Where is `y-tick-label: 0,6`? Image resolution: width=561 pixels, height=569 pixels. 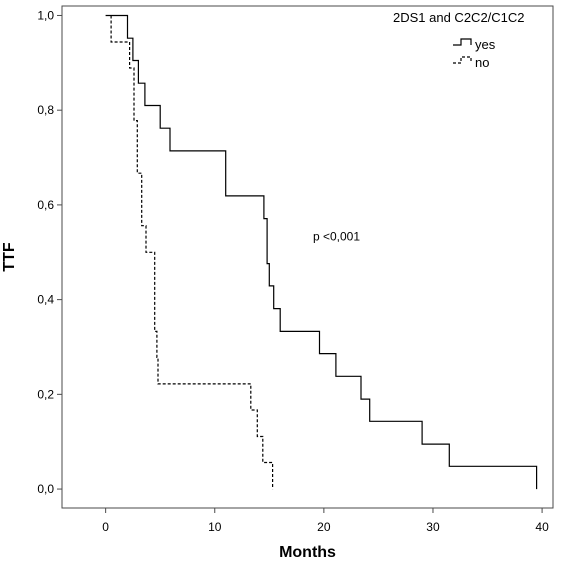
y-tick-label: 0,6 is located at coordinates (45, 205).